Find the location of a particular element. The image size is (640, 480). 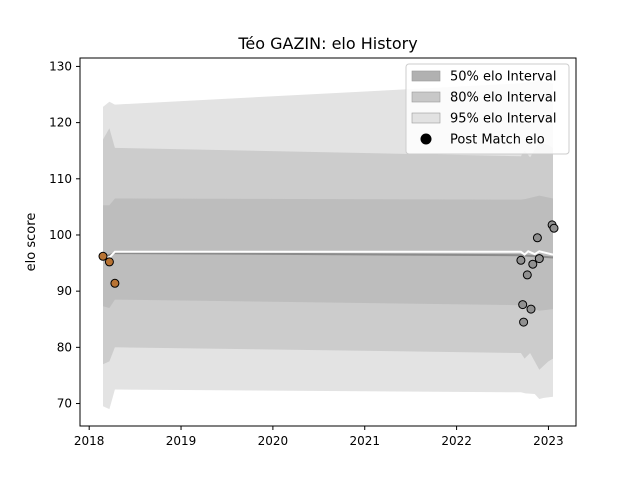

legend-label: 95% elo Interval is located at coordinates (503, 119).